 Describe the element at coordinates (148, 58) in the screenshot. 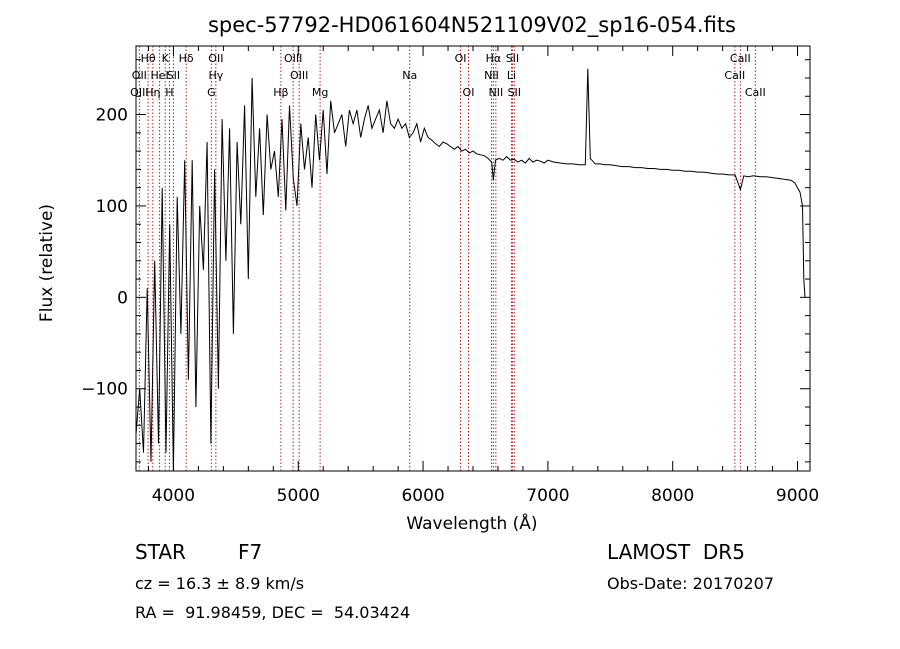

I see `spectral-line-label: Hθ` at that location.